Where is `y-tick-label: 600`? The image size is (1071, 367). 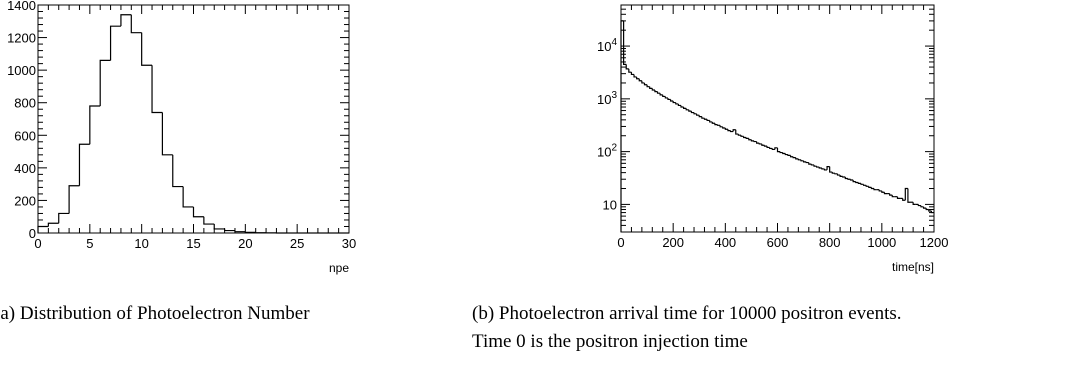 y-tick-label: 600 is located at coordinates (25, 135).